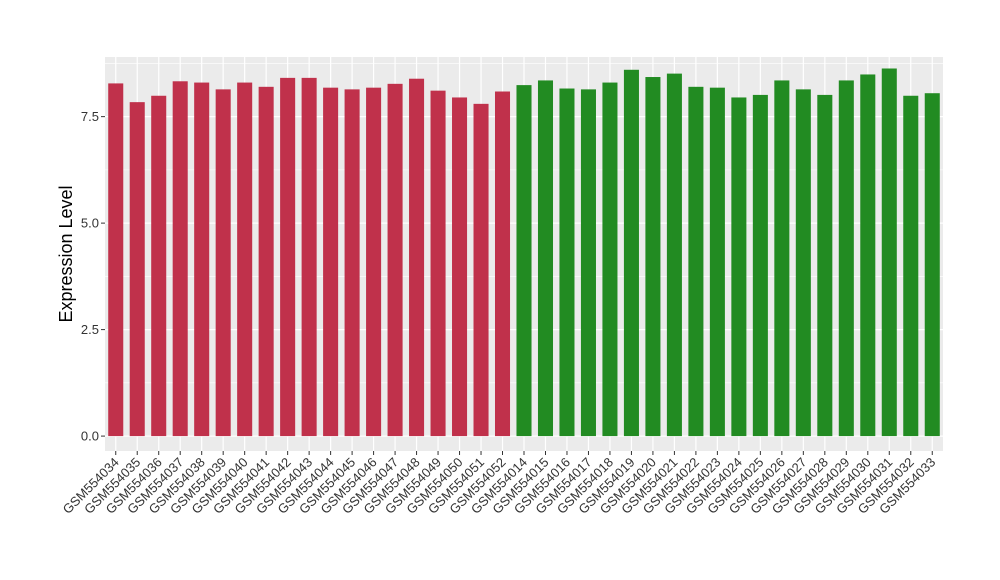 This screenshot has height=580, width=1000. What do you see at coordinates (90, 223) in the screenshot?
I see `y-tick-label: 5.0` at bounding box center [90, 223].